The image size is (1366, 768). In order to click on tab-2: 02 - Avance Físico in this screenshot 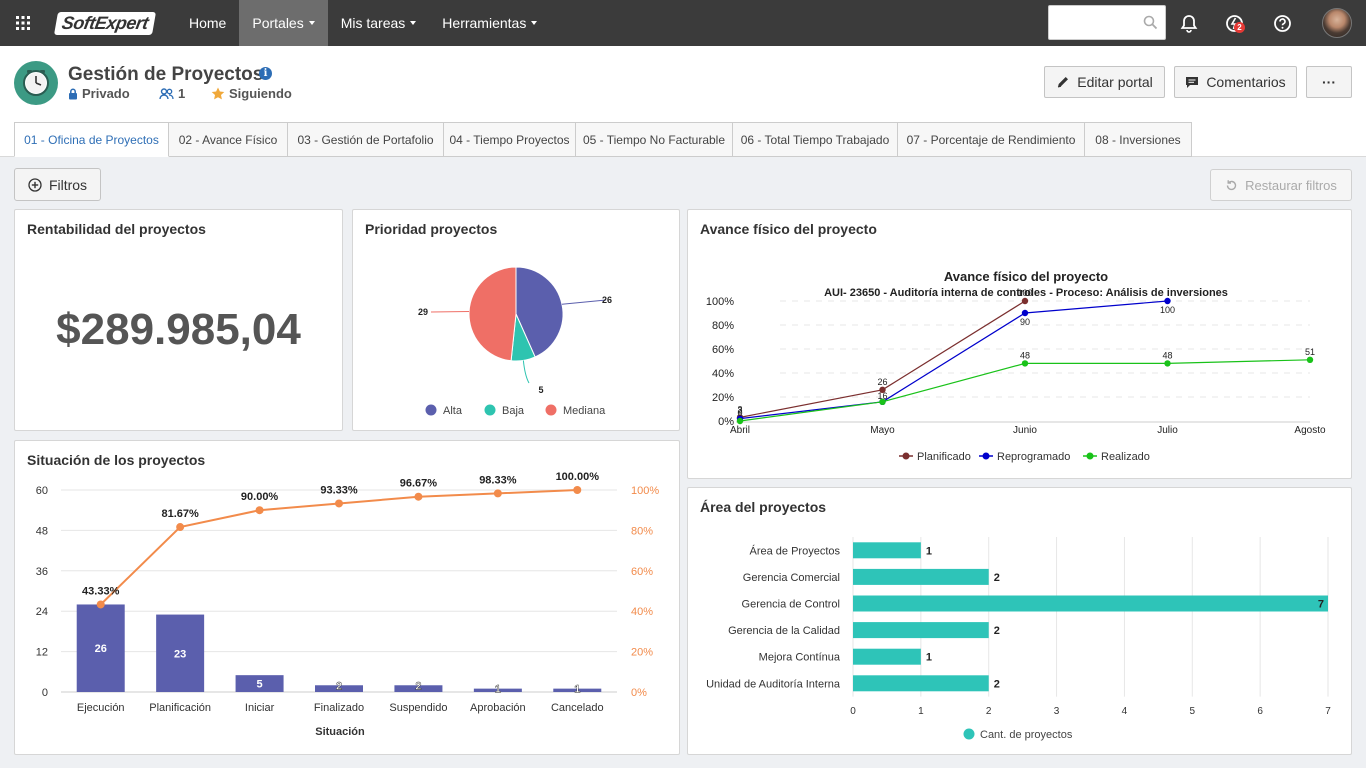, I will do `click(228, 139)`.